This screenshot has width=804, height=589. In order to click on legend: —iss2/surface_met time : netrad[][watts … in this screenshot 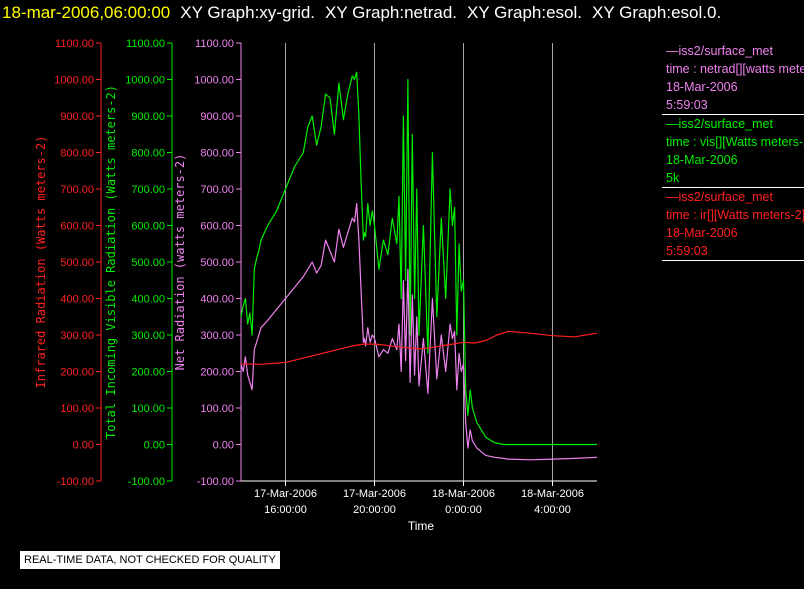, I will do `click(733, 152)`.